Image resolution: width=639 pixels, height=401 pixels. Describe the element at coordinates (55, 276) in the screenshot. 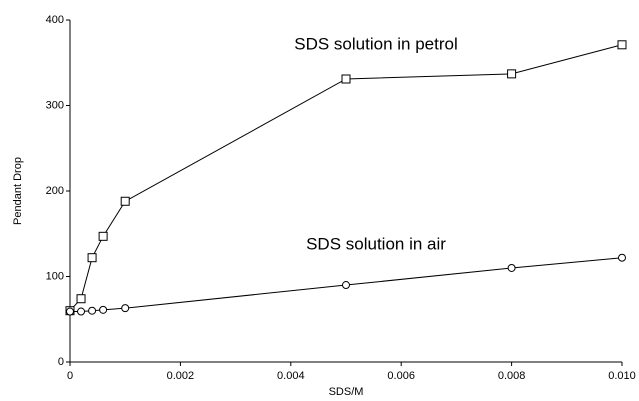

I see `y-tick-label: 100` at that location.